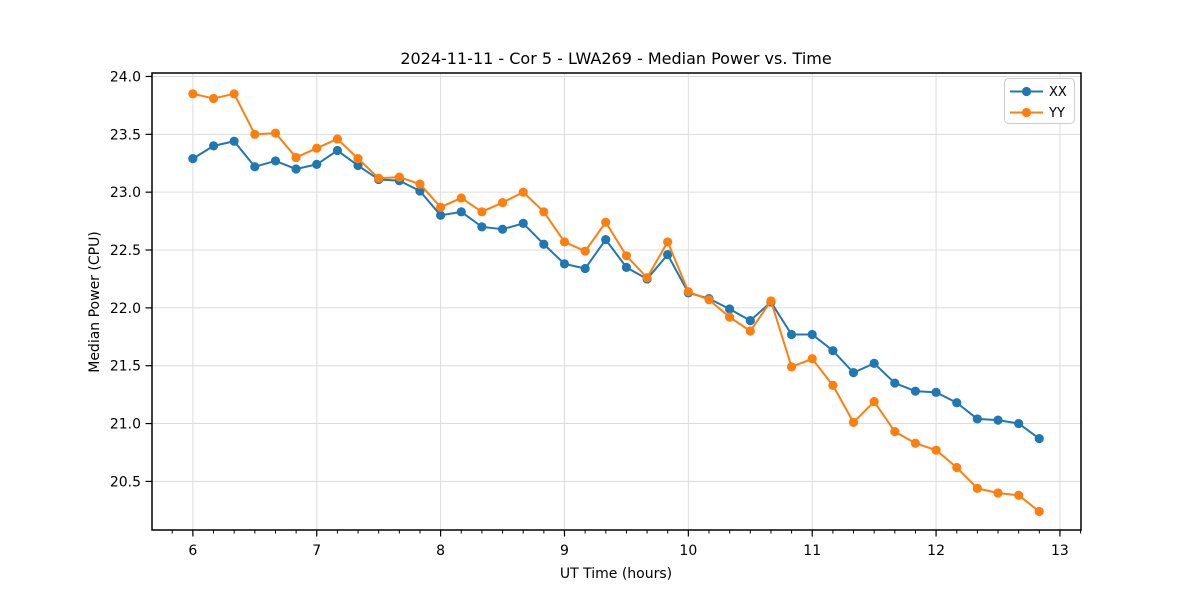 This screenshot has width=1200, height=600. Describe the element at coordinates (1060, 551) in the screenshot. I see `x-tick-label: 13` at that location.